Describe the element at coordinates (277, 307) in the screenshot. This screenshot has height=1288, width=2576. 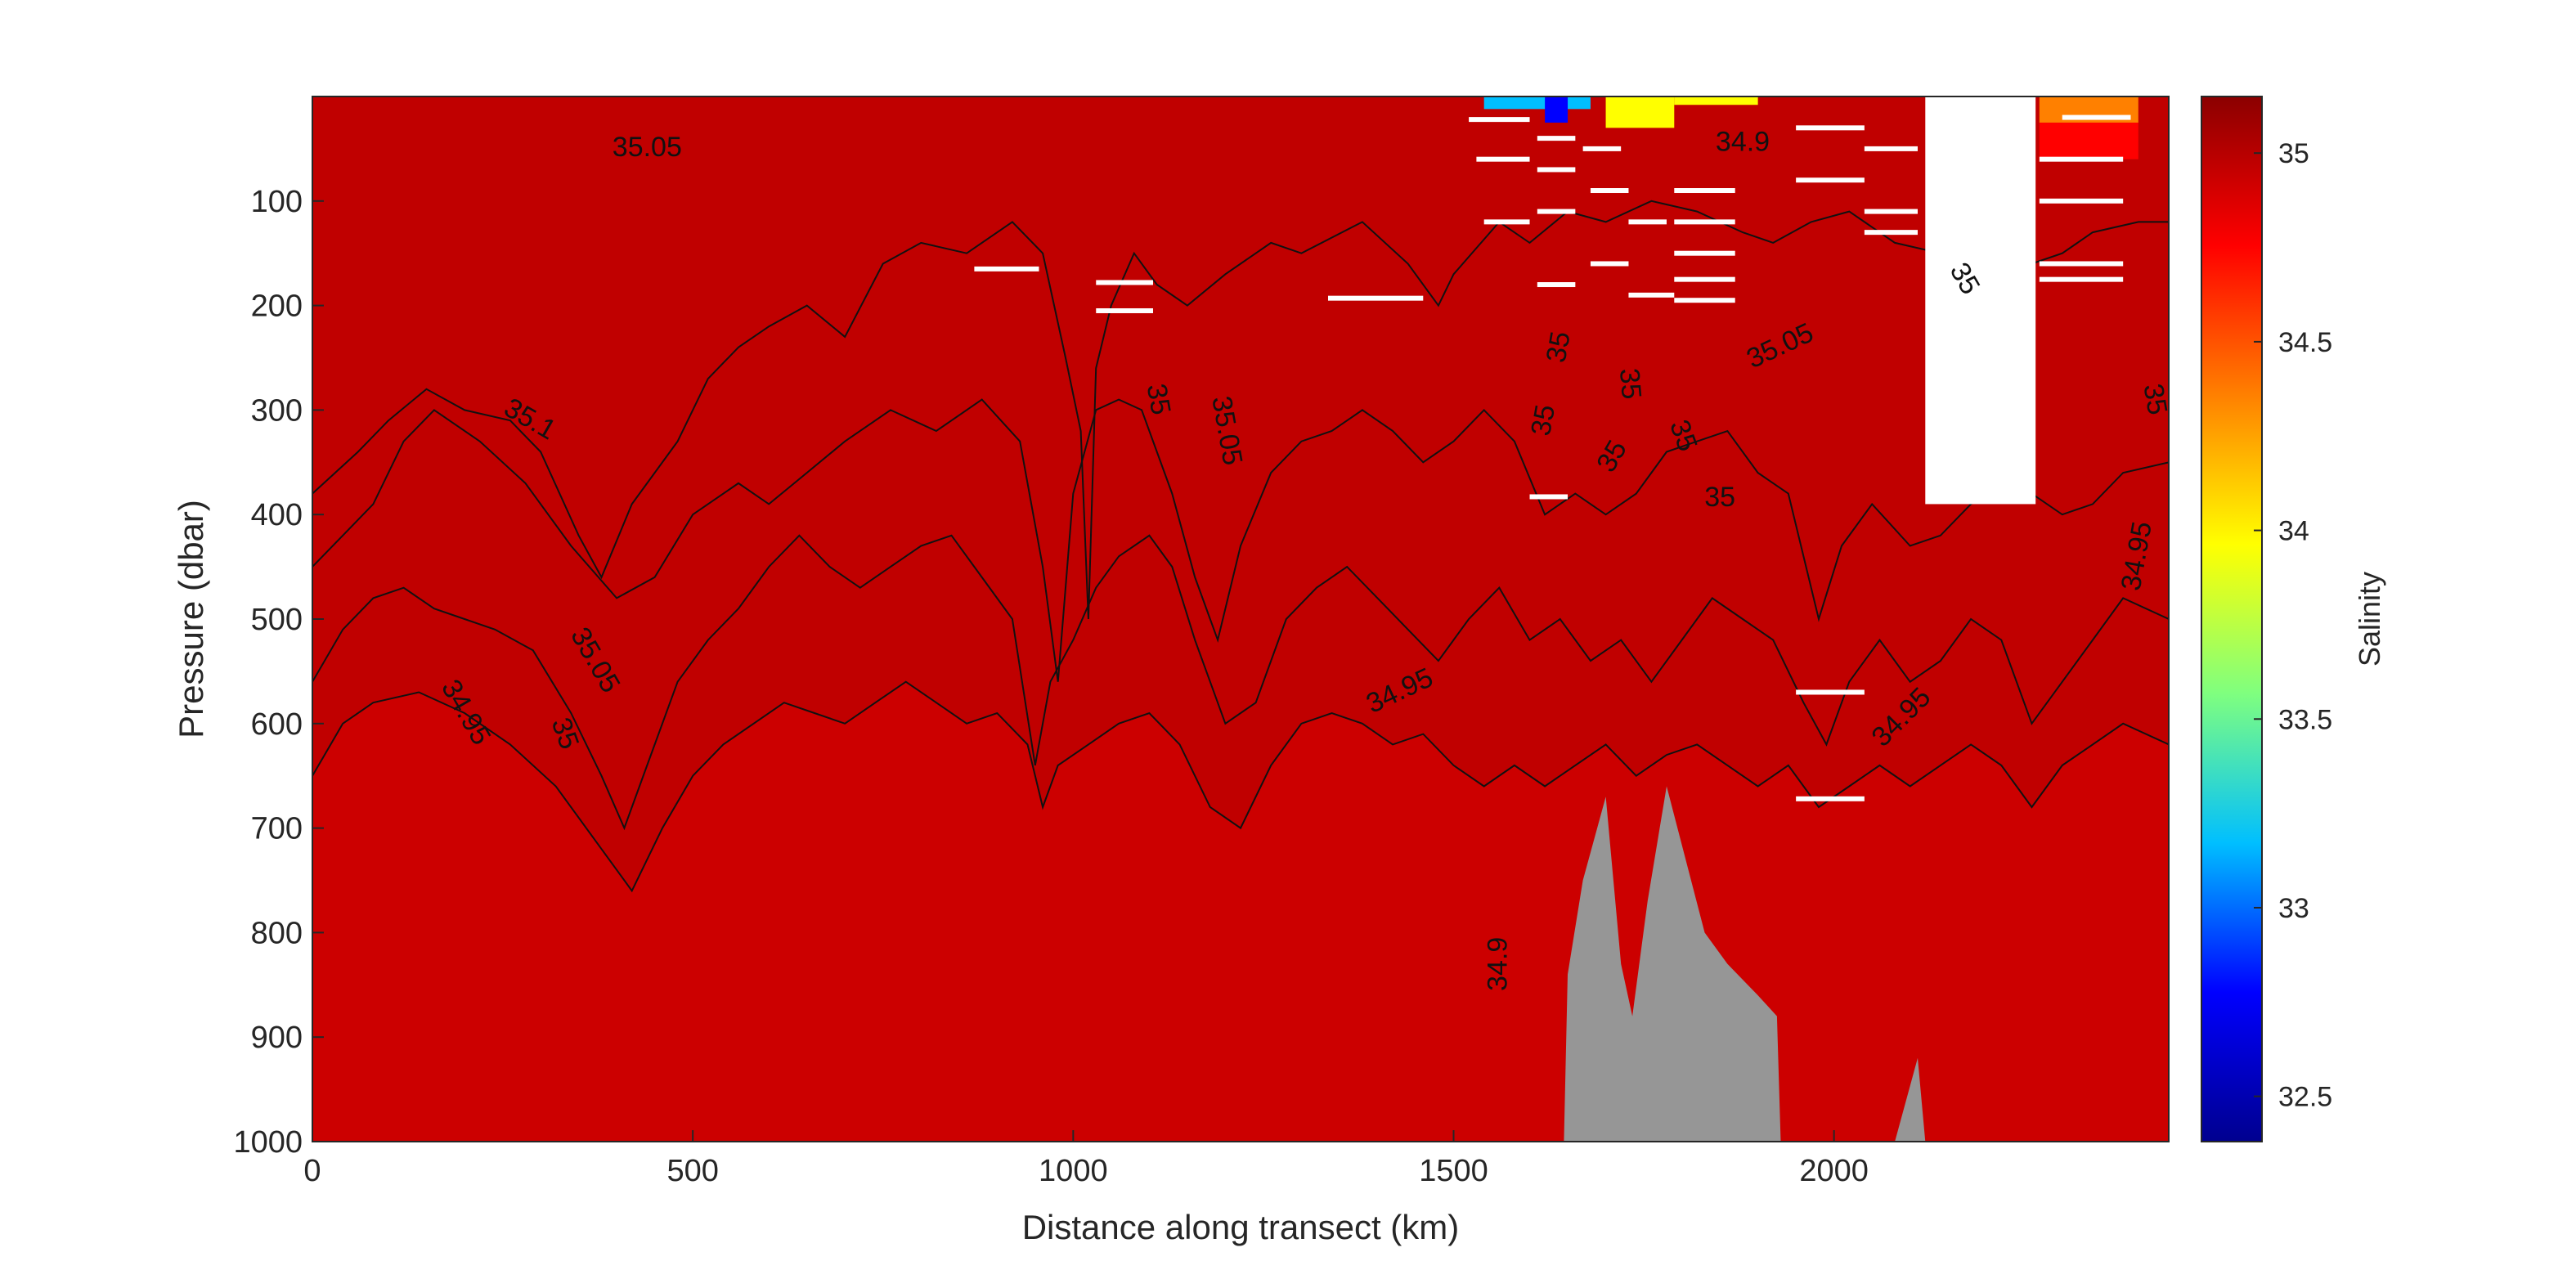
I see `y-tick-label: 200` at that location.